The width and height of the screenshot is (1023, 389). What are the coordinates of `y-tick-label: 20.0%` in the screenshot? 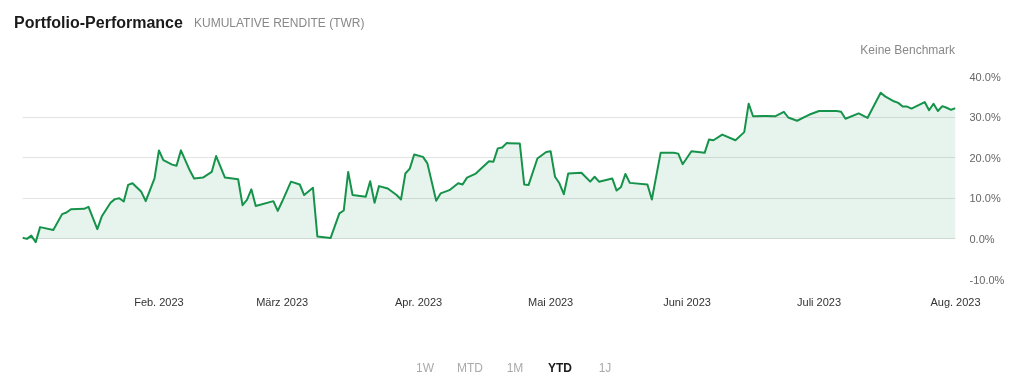 It's located at (985, 157).